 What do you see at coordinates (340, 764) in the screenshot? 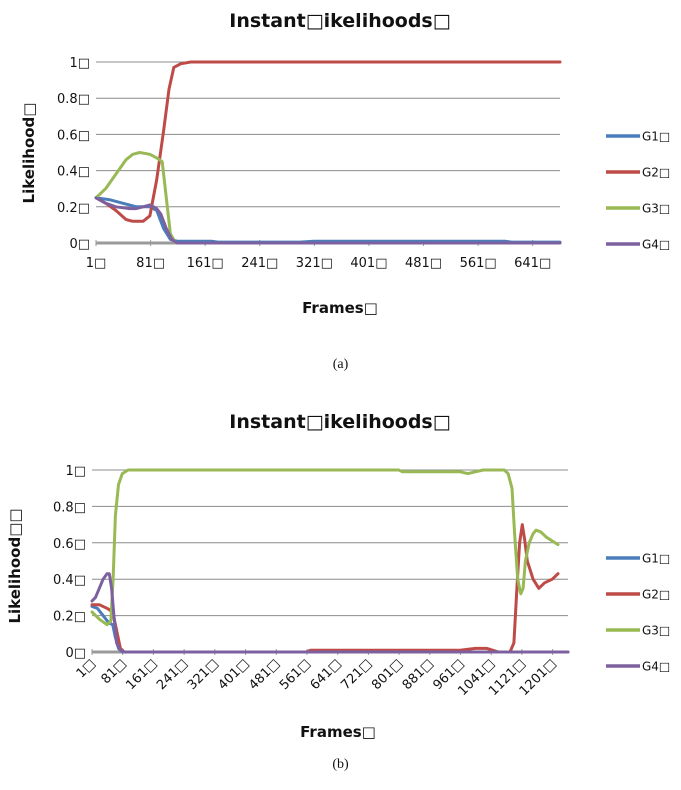
I see `caption-b: (b)` at bounding box center [340, 764].